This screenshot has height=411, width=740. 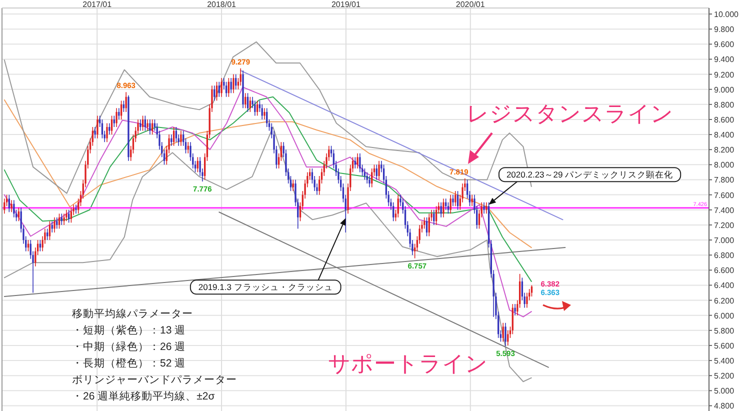 I want to click on y-tick-label: 5.000, so click(x=724, y=391).